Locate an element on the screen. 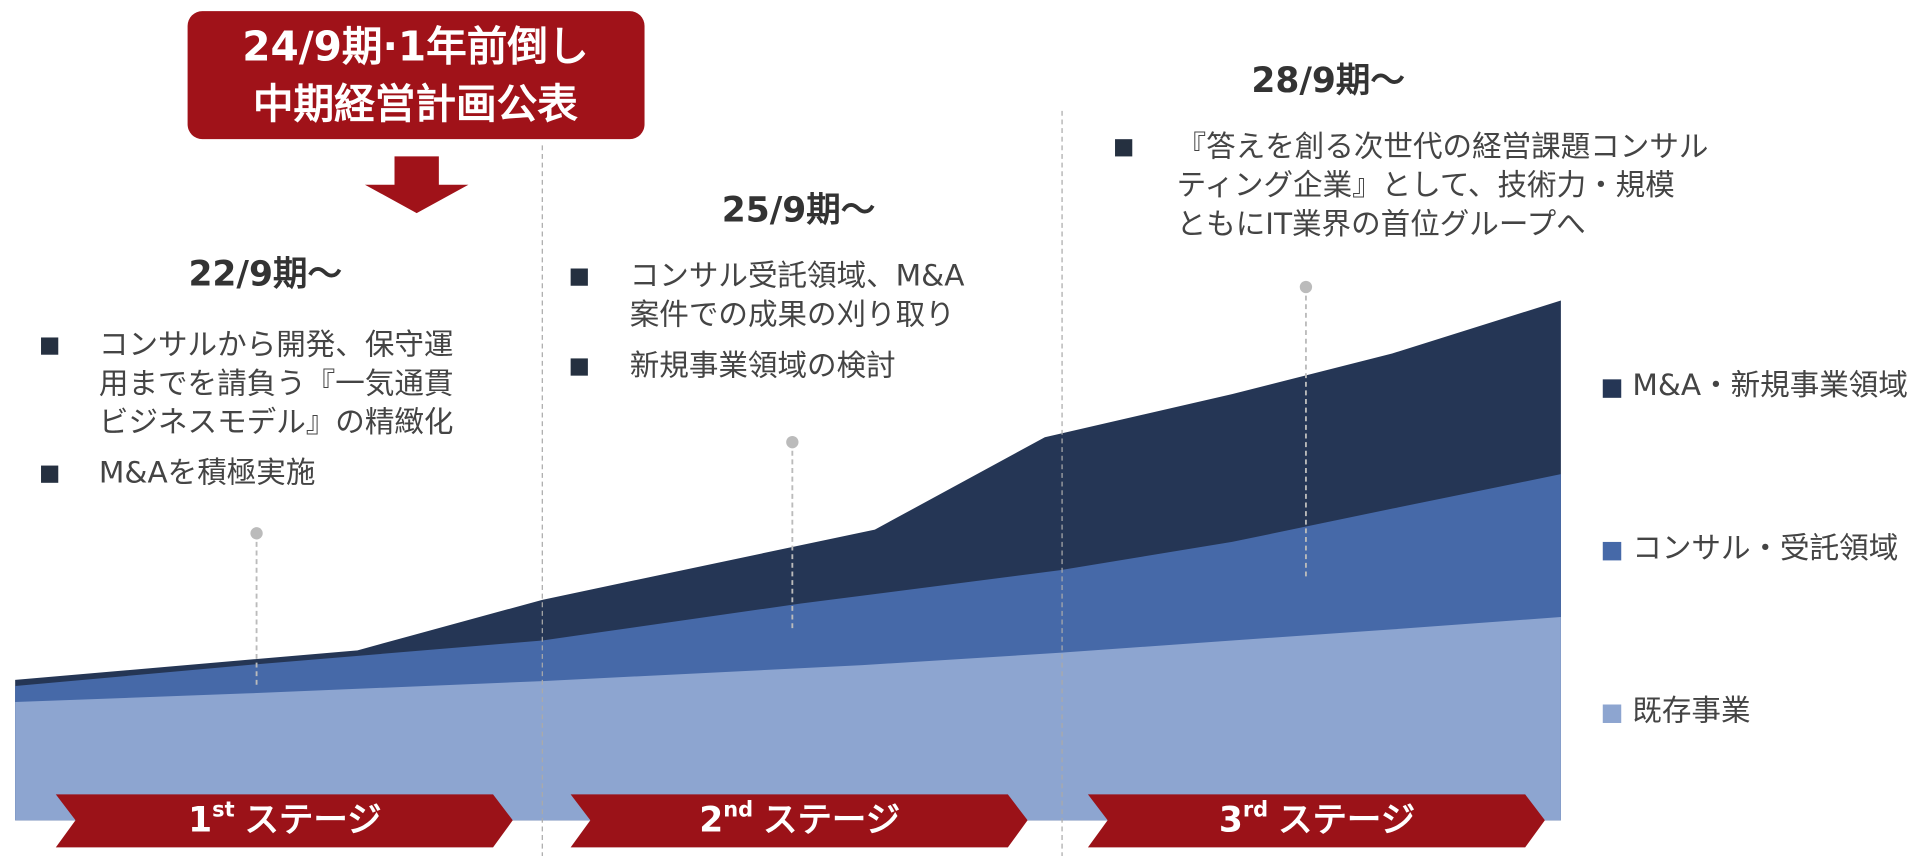  bullet-text: ティング企業』として、技術力・規模 is located at coordinates (1426, 185).